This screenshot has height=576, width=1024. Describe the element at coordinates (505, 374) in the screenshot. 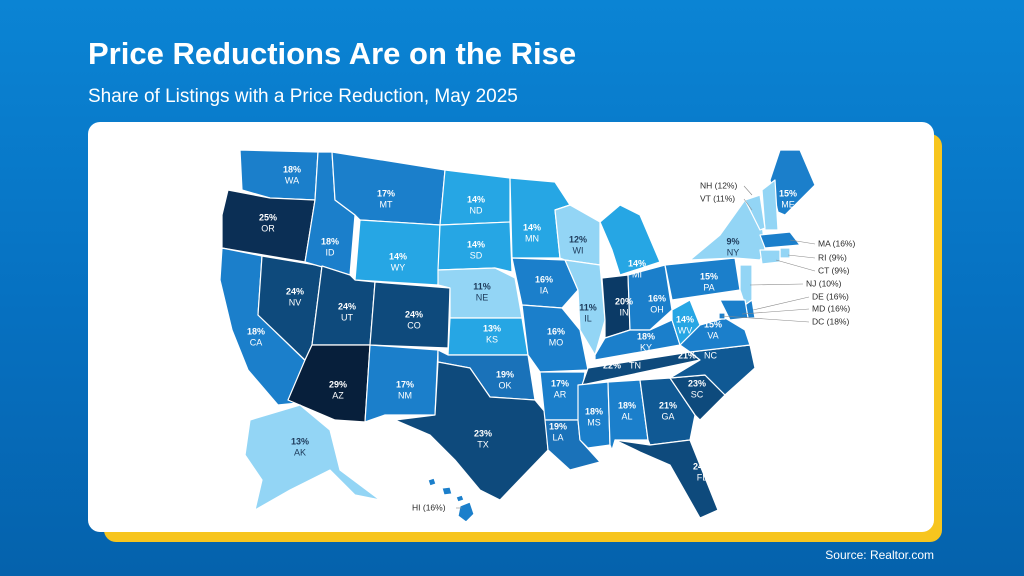

I see `value-label: 19%` at that location.